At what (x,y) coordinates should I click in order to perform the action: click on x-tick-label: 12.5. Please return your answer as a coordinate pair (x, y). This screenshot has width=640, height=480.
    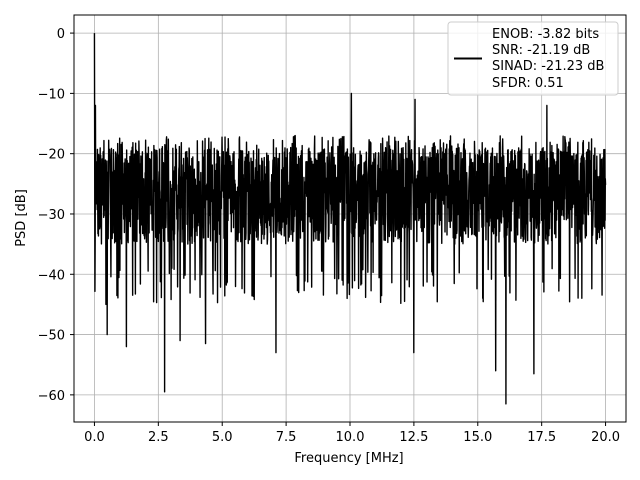
    Looking at the image, I should click on (413, 437).